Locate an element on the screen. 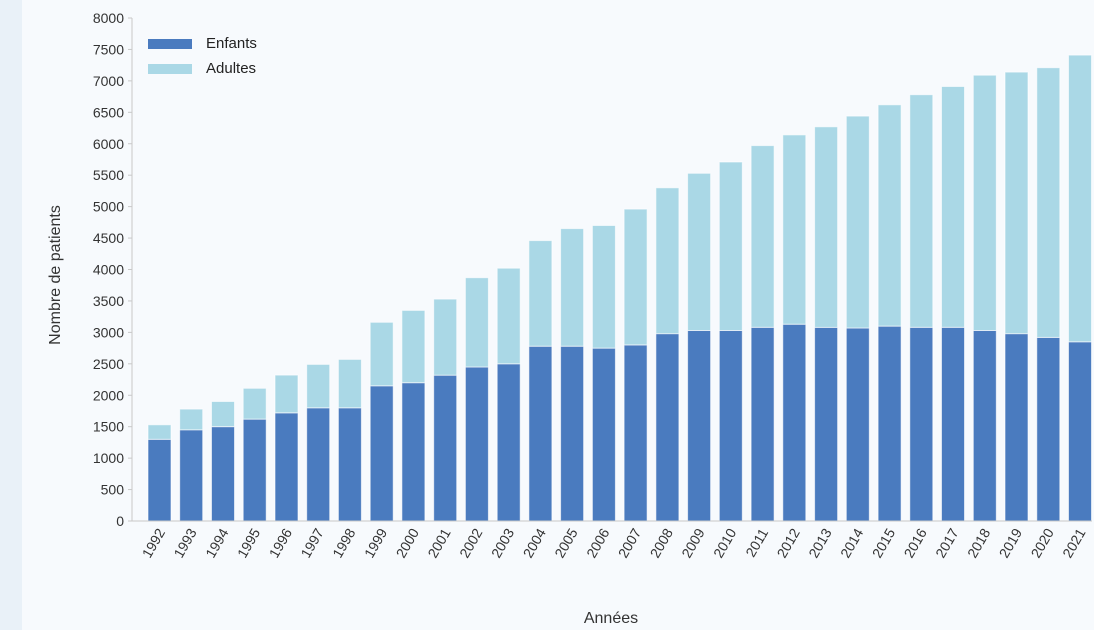 This screenshot has width=1094, height=630. x-tick-label: 2015 is located at coordinates (884, 542).